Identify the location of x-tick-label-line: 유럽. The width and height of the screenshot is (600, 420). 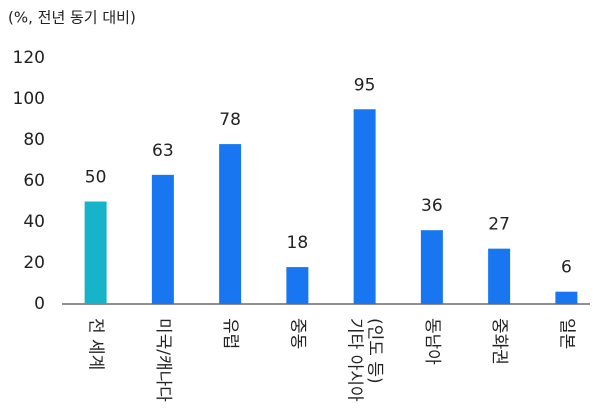
(230, 333).